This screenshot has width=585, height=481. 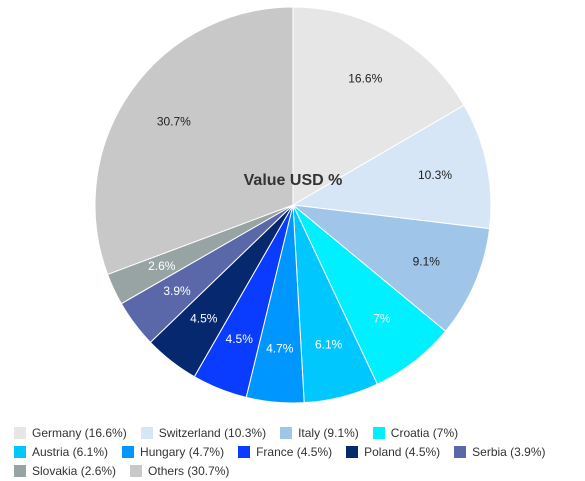 I want to click on pie-slice-italy, so click(x=391, y=268).